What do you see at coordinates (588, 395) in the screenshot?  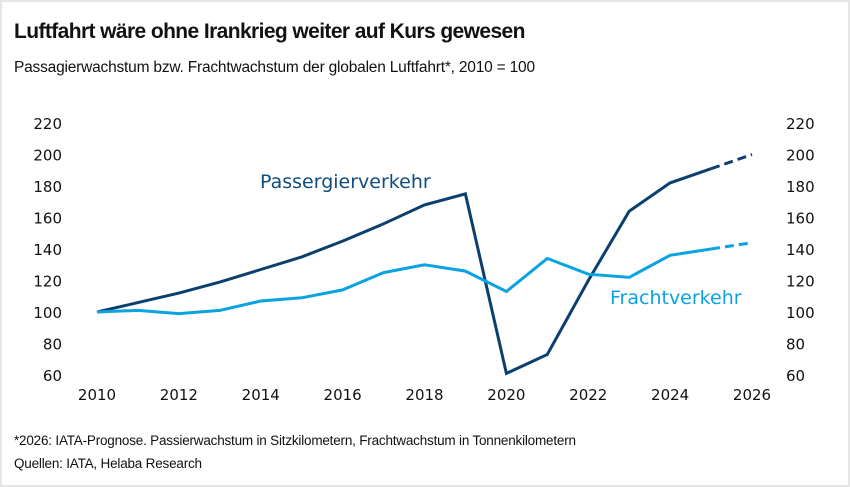 I see `x-tick-label: 2022` at bounding box center [588, 395].